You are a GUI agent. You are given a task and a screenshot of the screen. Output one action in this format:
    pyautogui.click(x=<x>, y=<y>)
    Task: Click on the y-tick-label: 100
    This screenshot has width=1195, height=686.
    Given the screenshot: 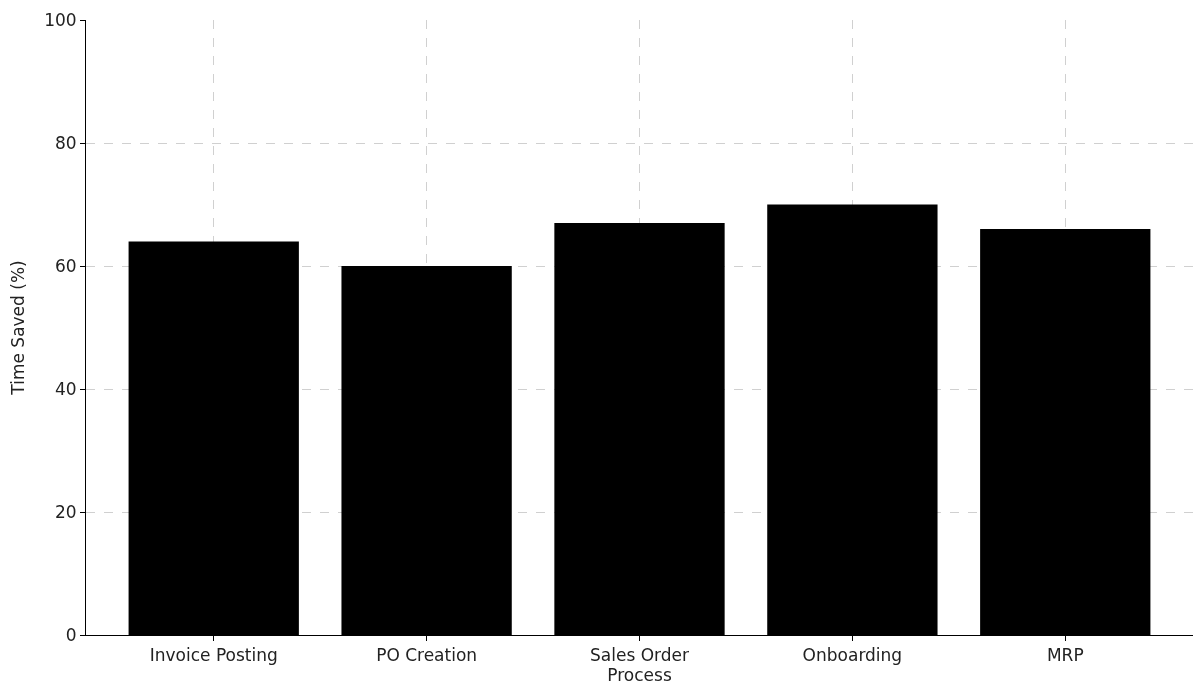 What is the action you would take?
    pyautogui.click(x=60, y=19)
    